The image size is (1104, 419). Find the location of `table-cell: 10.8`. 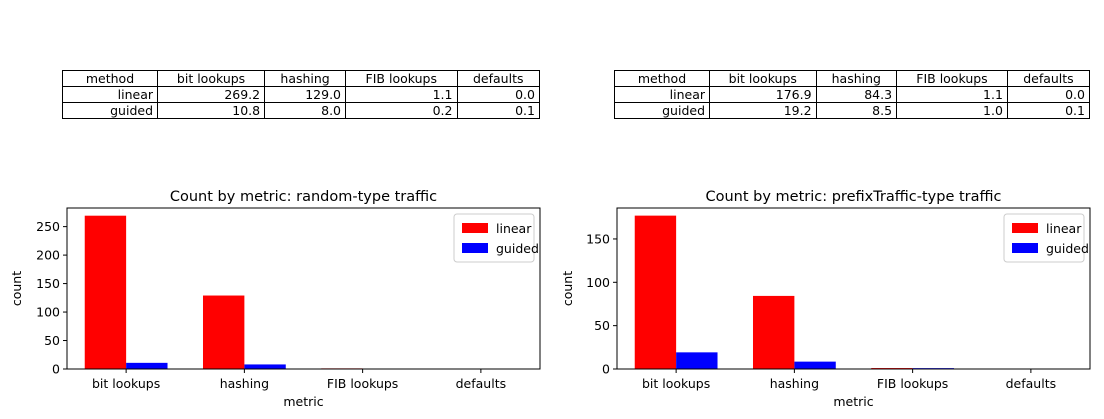

table-cell: 10.8 is located at coordinates (211, 110).